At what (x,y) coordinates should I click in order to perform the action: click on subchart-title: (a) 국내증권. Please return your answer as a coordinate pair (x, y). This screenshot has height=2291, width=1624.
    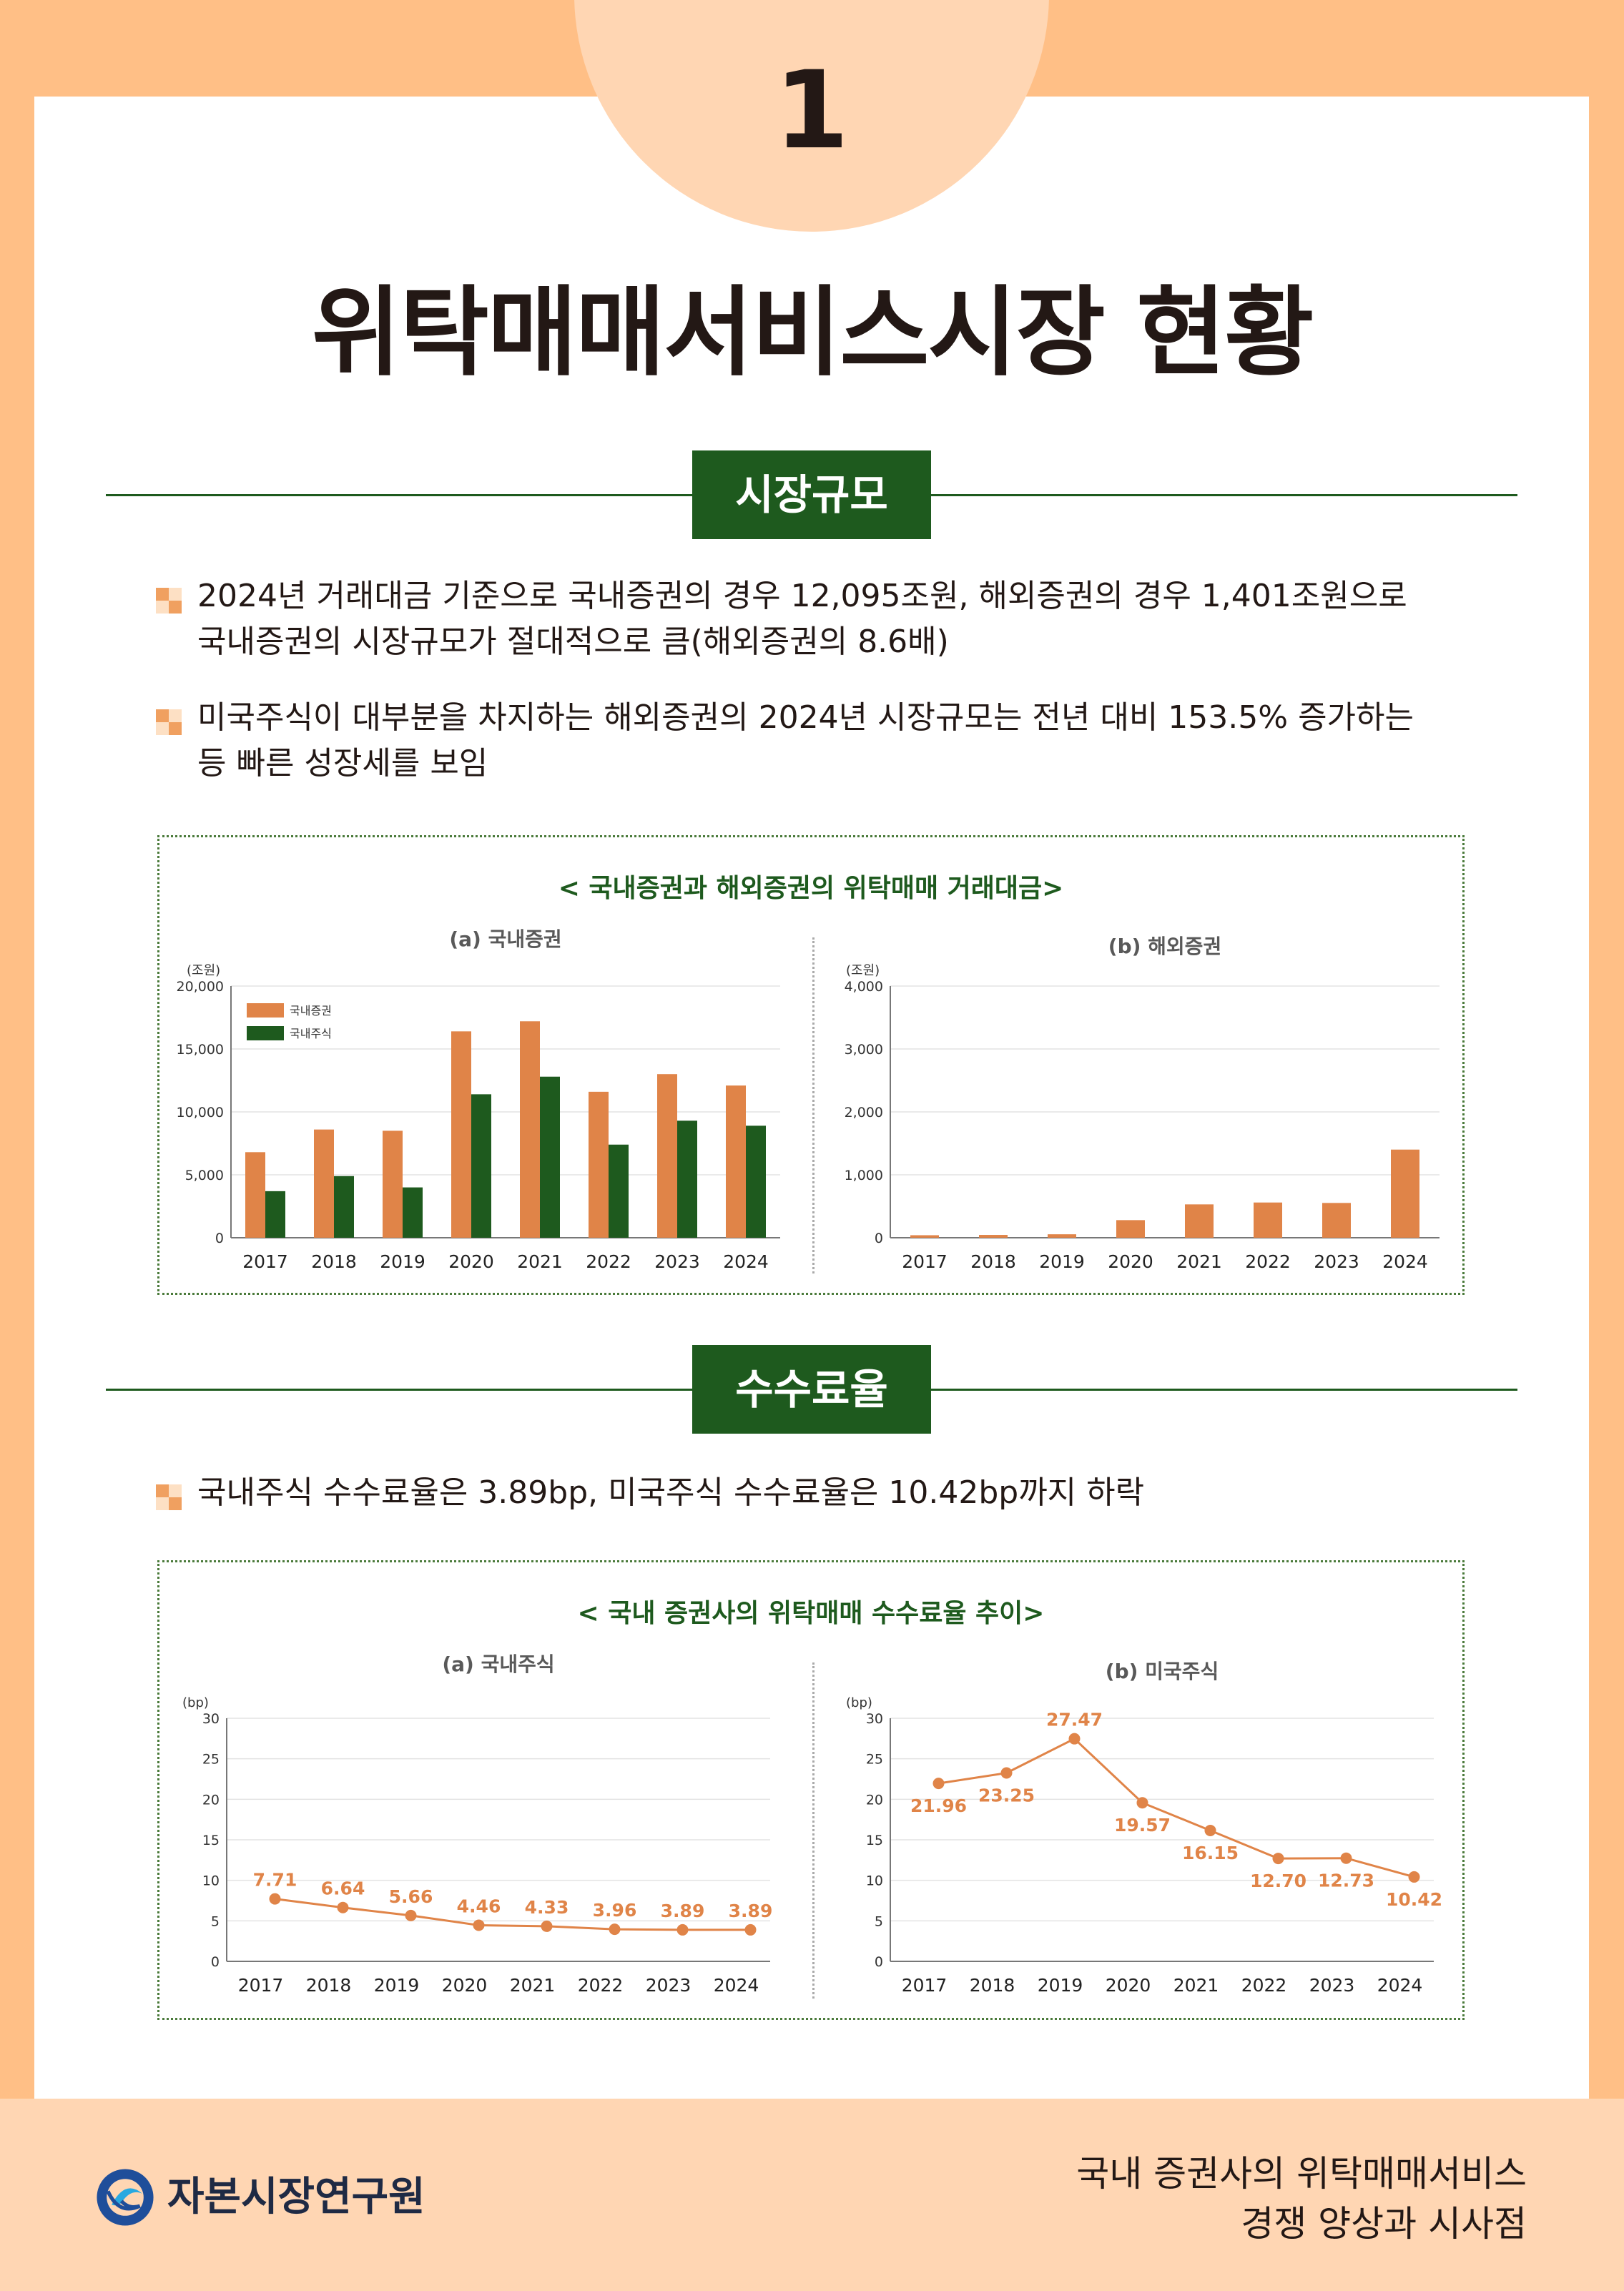
    Looking at the image, I should click on (505, 939).